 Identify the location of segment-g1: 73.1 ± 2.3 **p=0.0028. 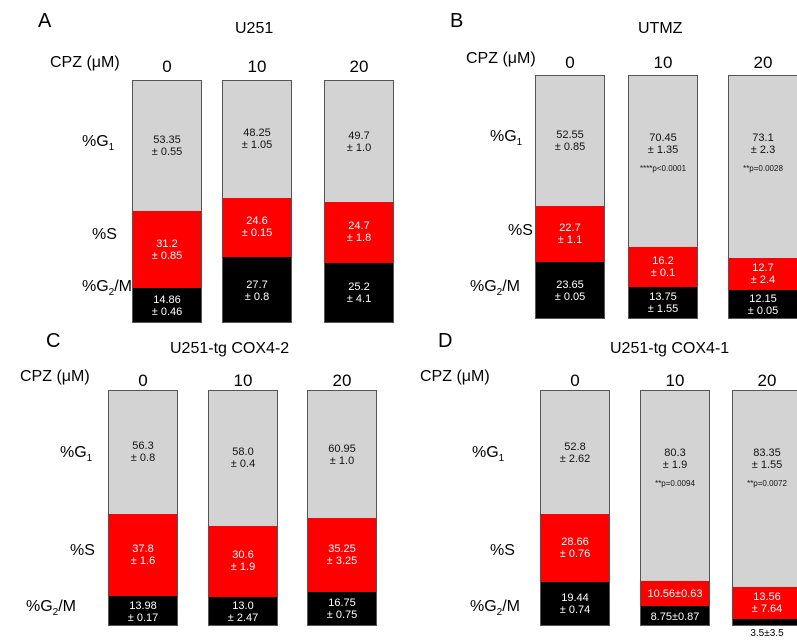
(763, 167).